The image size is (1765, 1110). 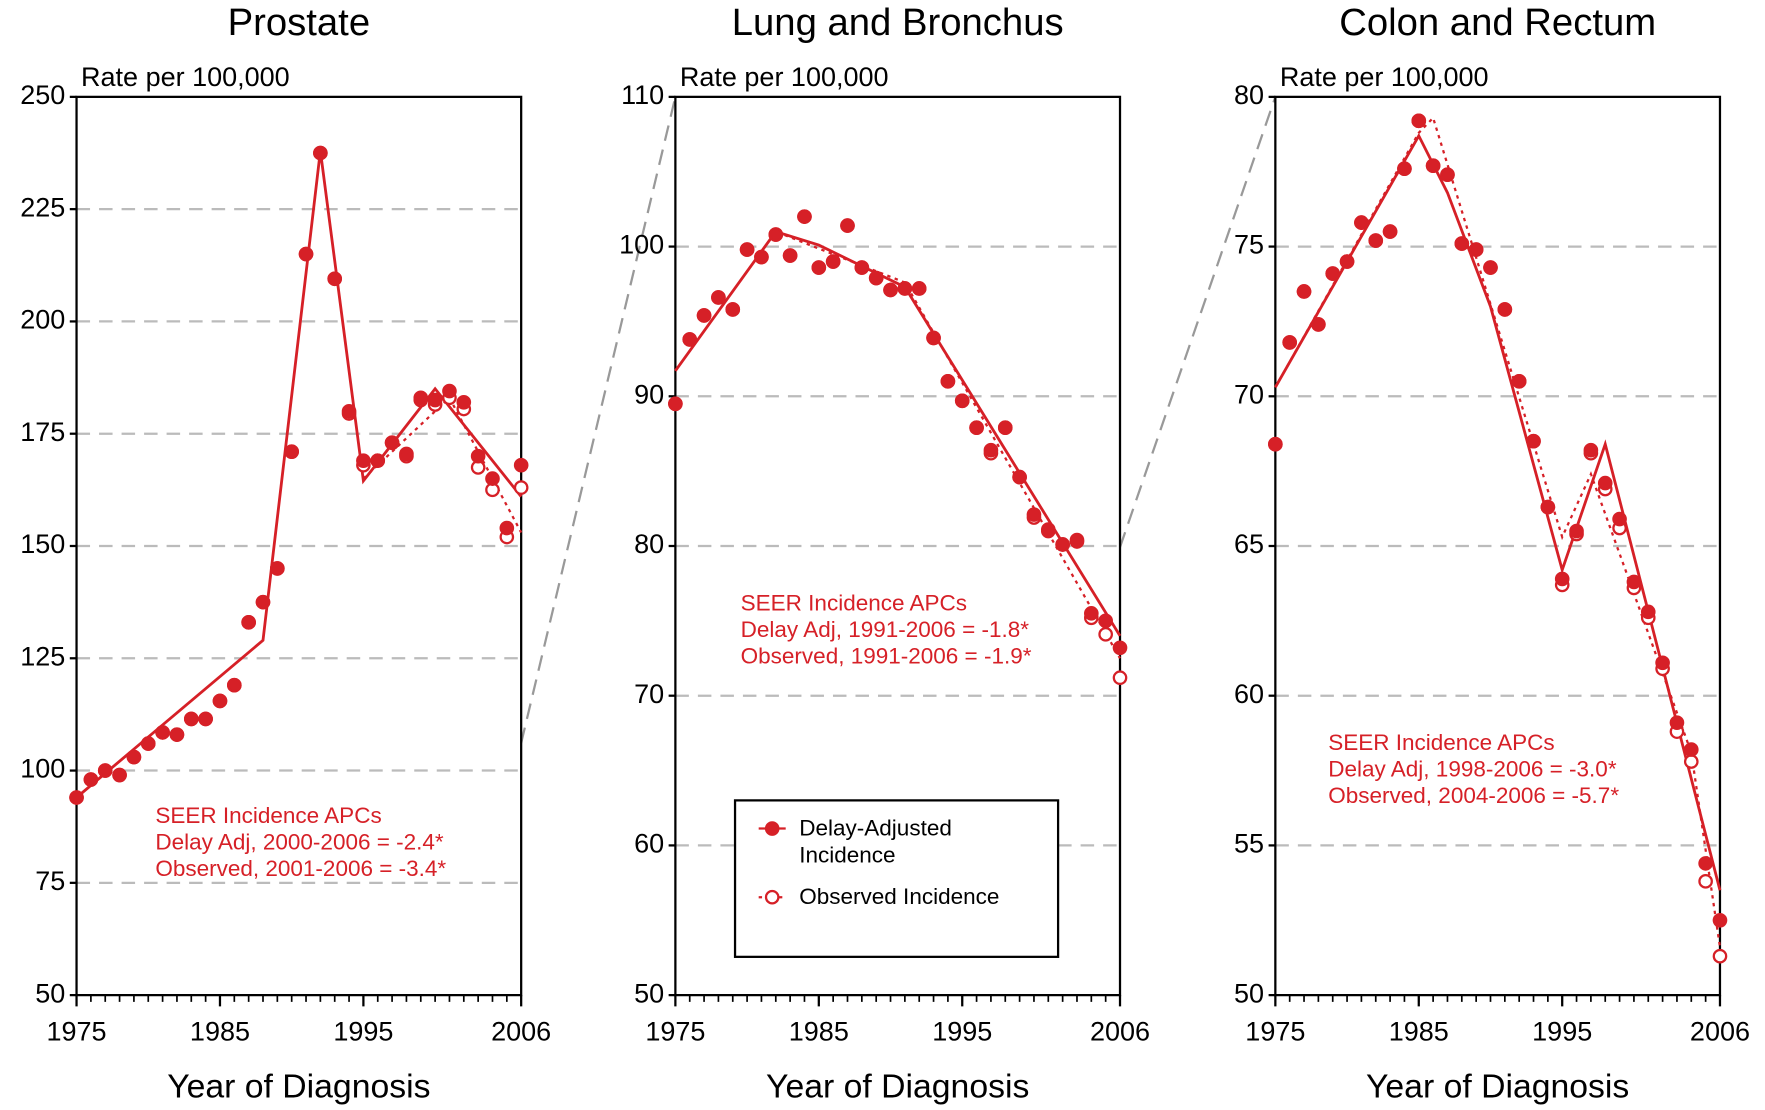 What do you see at coordinates (875, 842) in the screenshot?
I see `legend-label: Delay-Adjusted Incidence` at bounding box center [875, 842].